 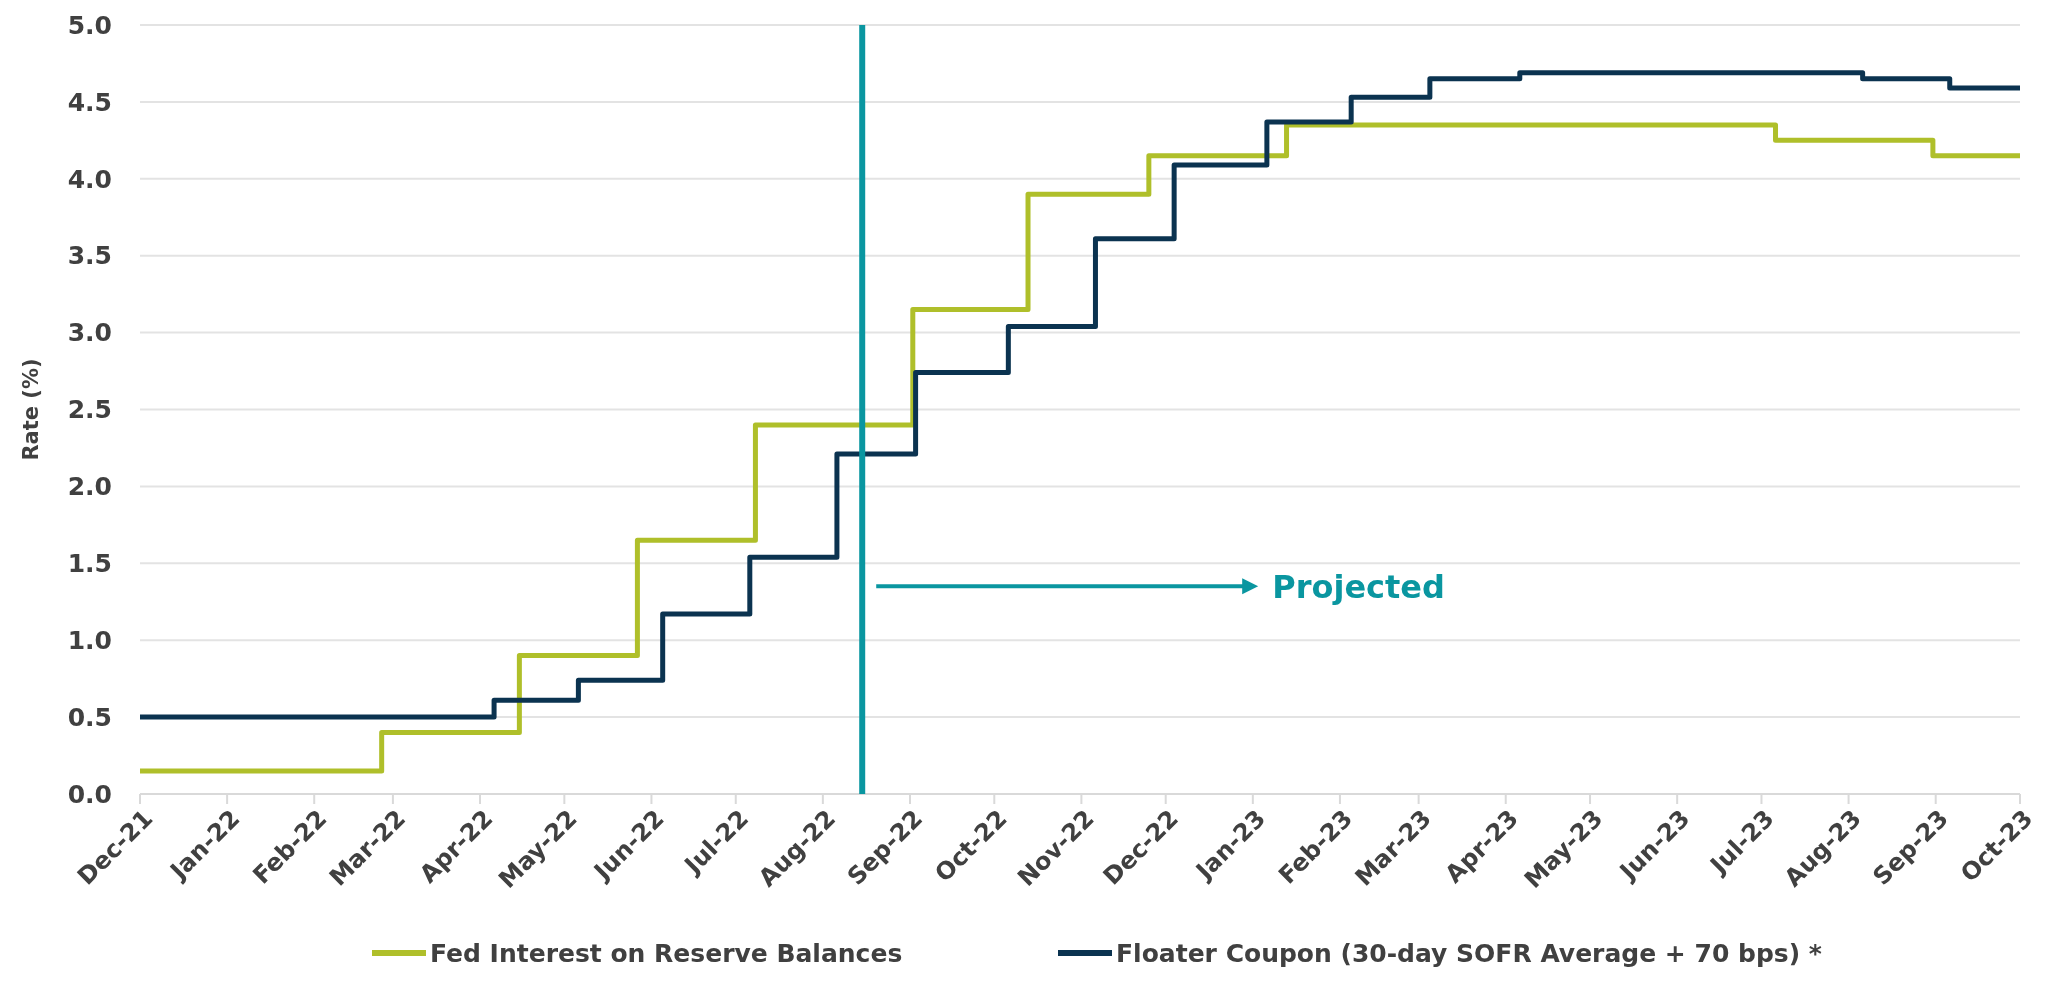 What do you see at coordinates (89, 102) in the screenshot?
I see `y-tick-label: 4.5` at bounding box center [89, 102].